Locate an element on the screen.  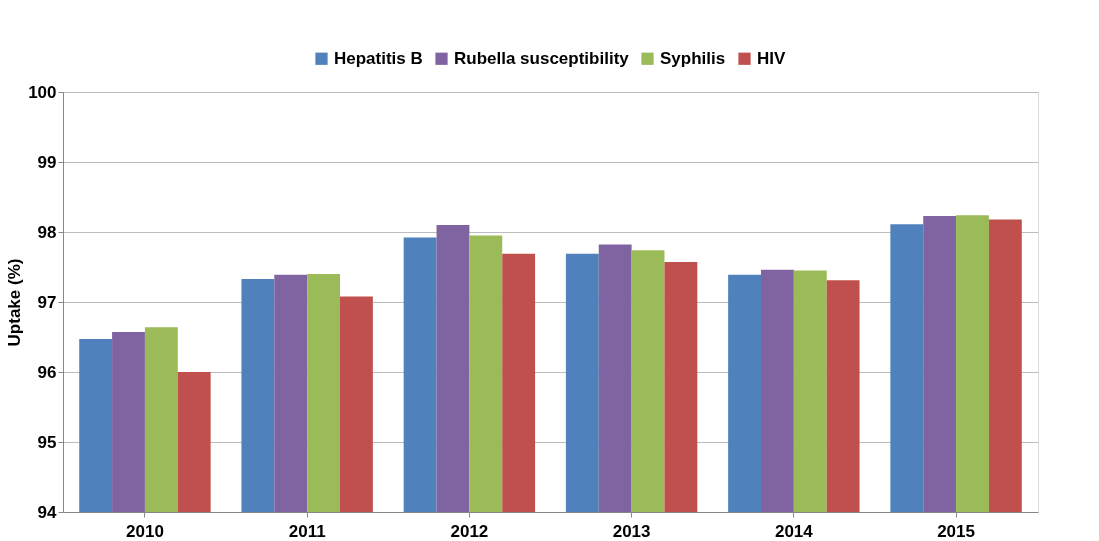
y-tick-label: 95 is located at coordinates (47, 442).